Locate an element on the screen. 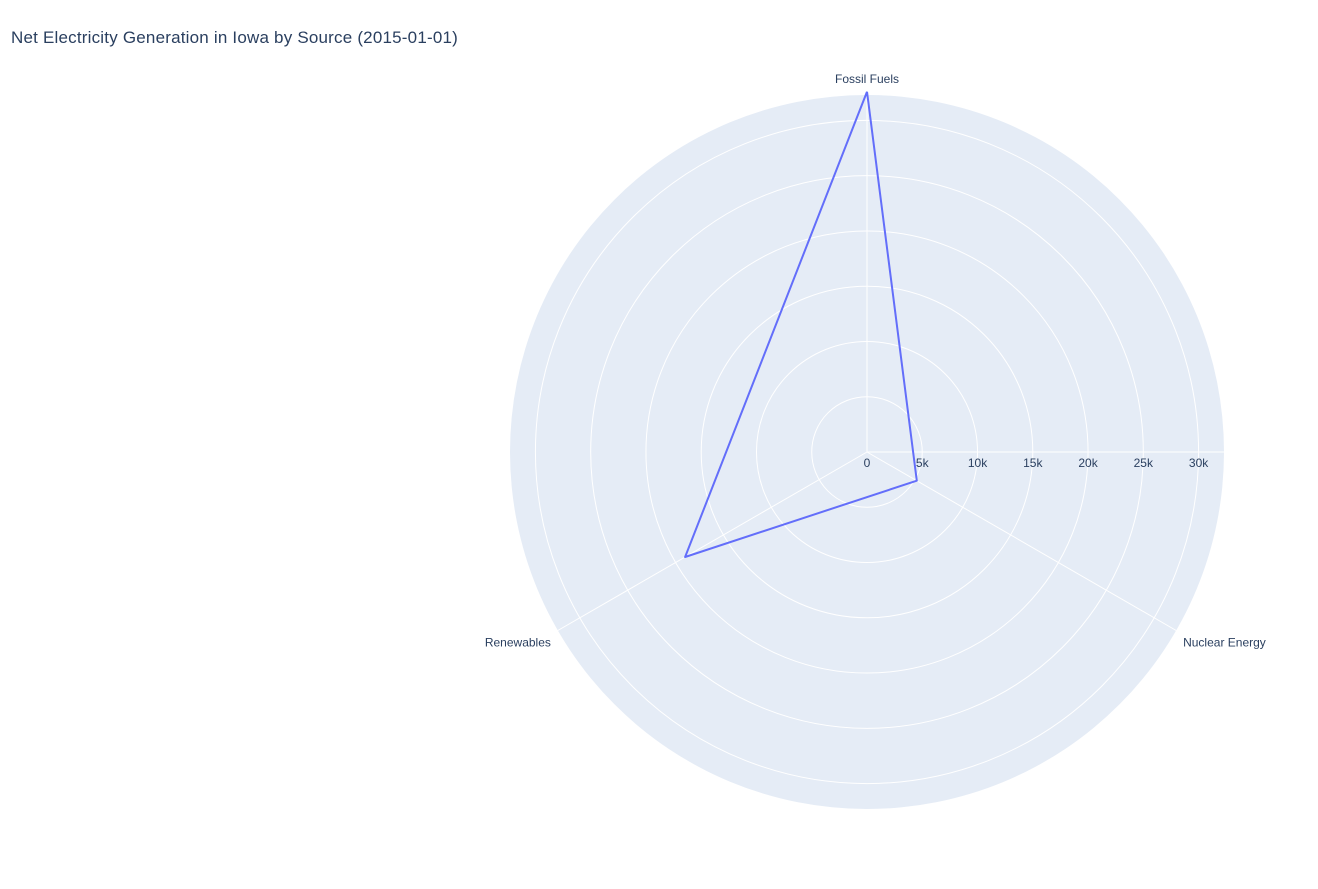  radial-tick-label: 15k is located at coordinates (1033, 463).